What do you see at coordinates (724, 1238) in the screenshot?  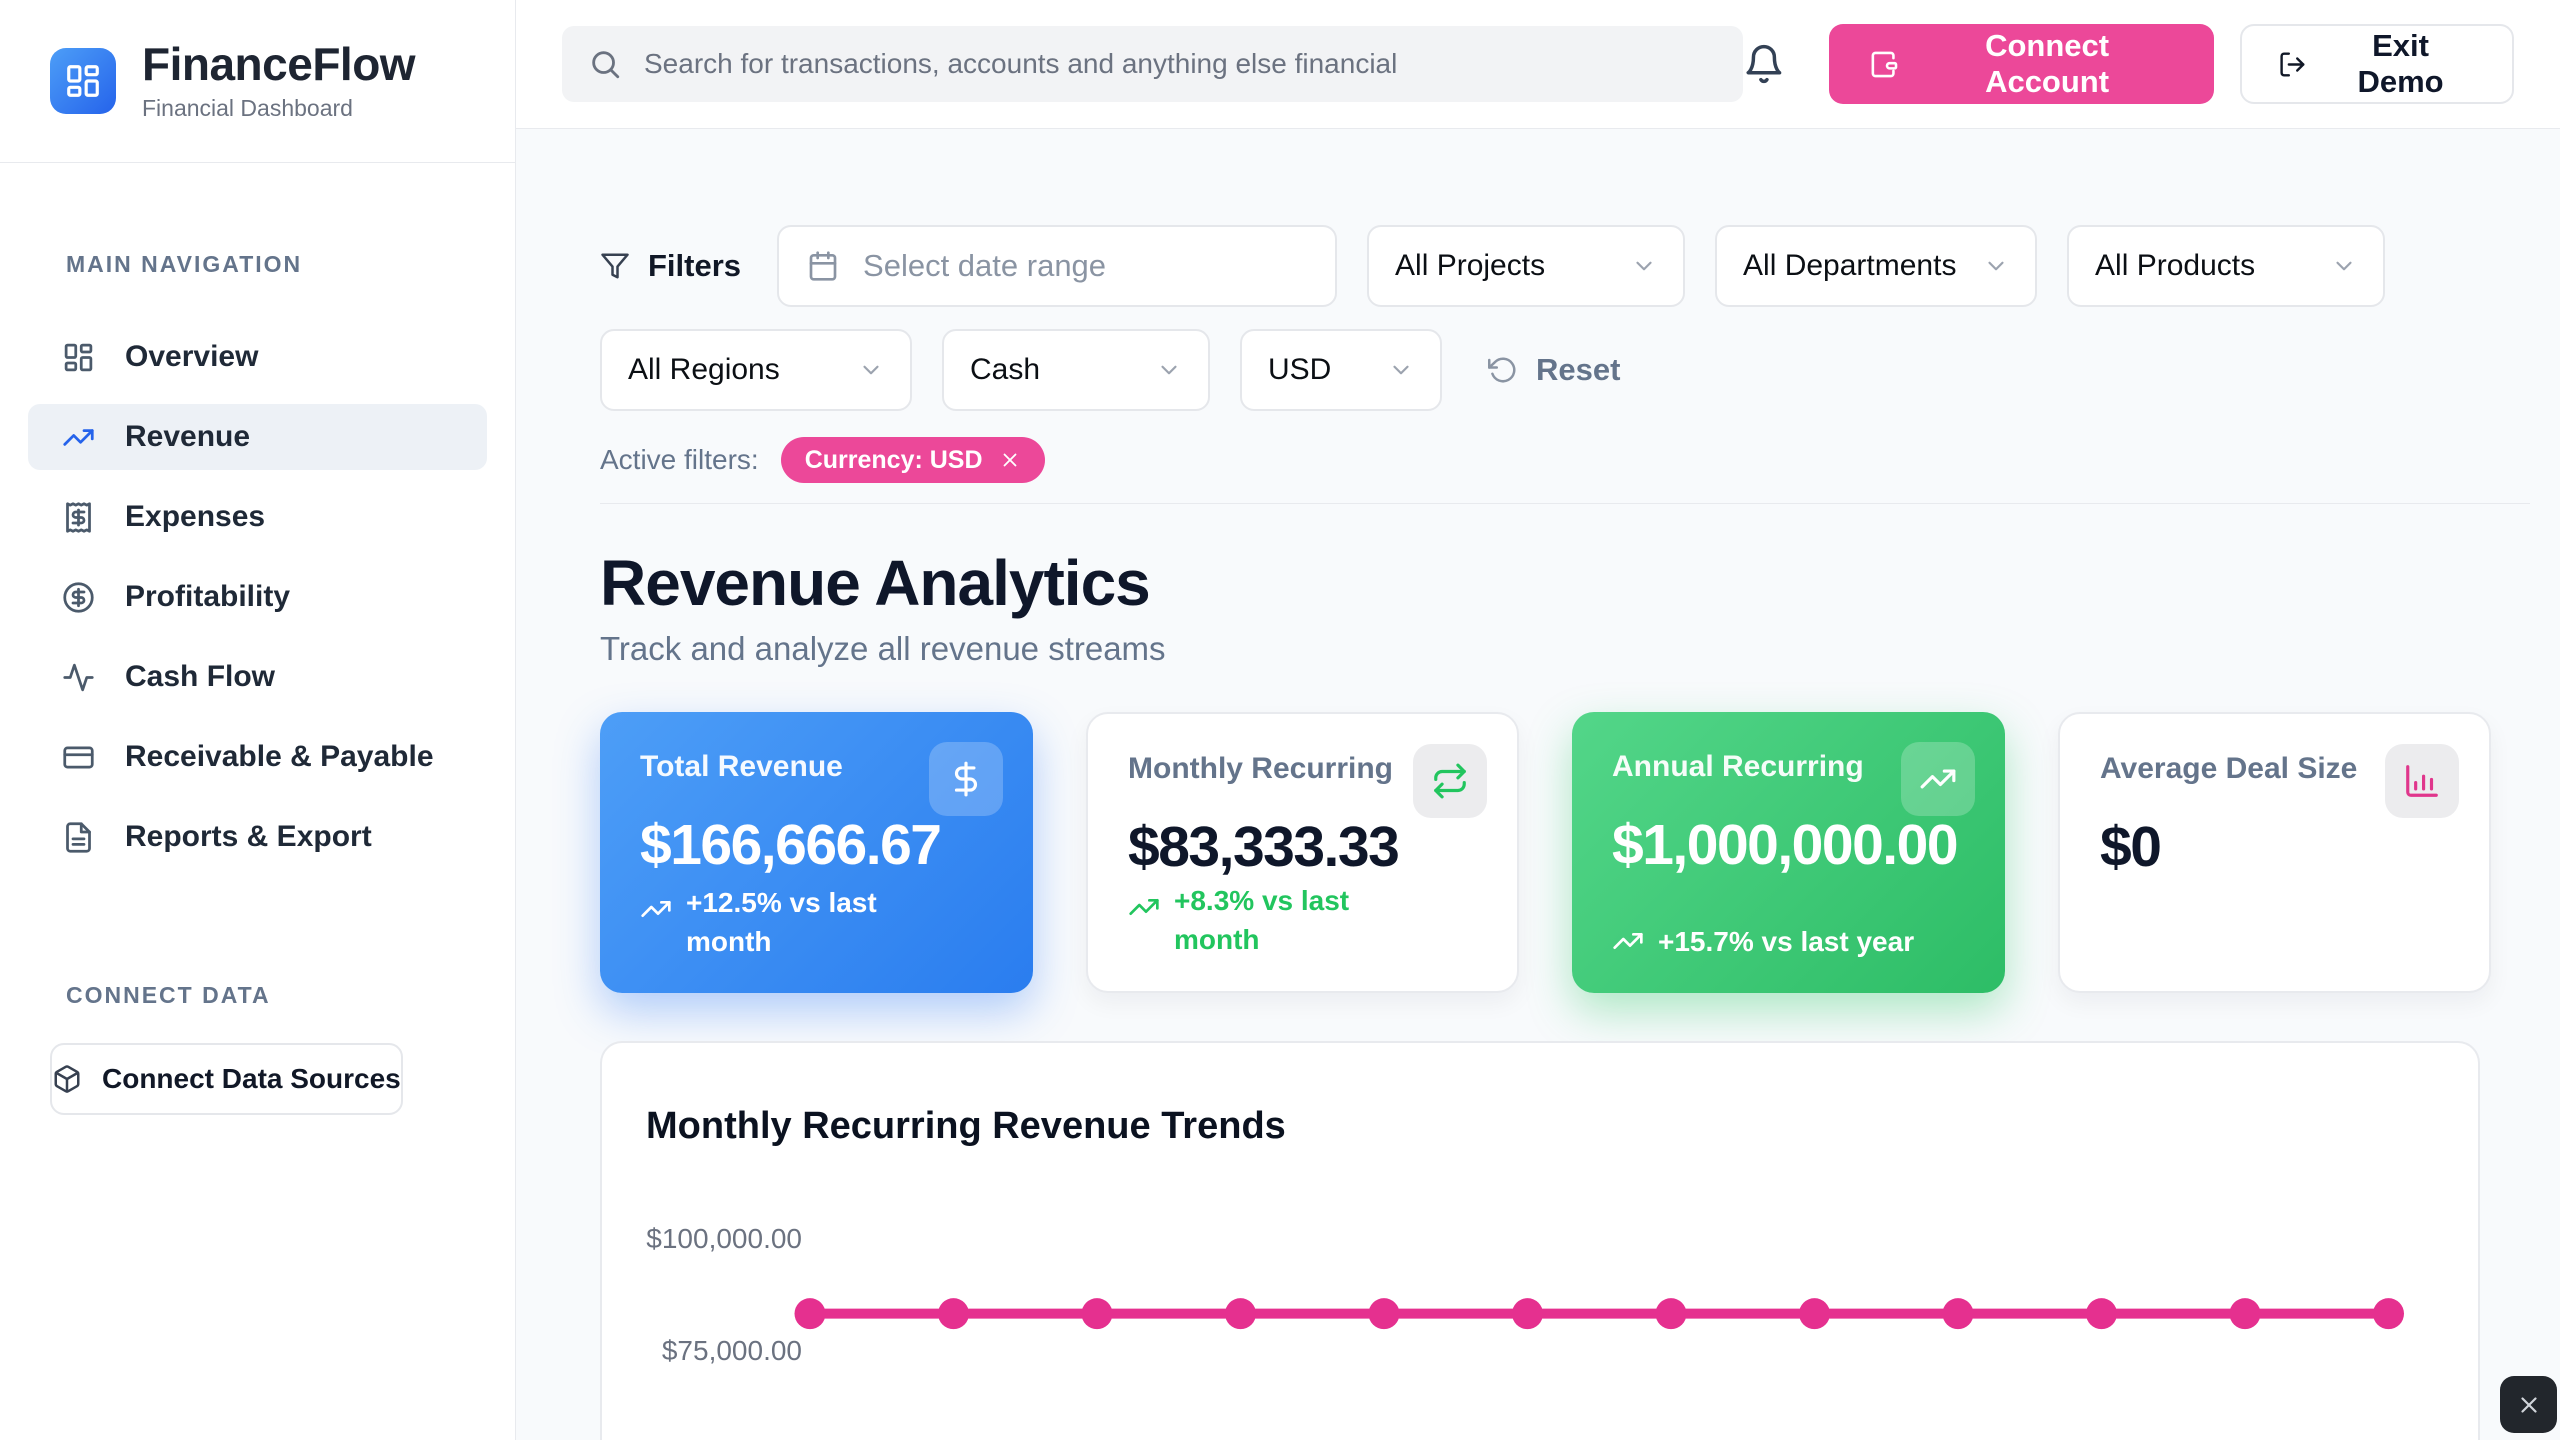 I see `y-tick-label: $100,000.00` at bounding box center [724, 1238].